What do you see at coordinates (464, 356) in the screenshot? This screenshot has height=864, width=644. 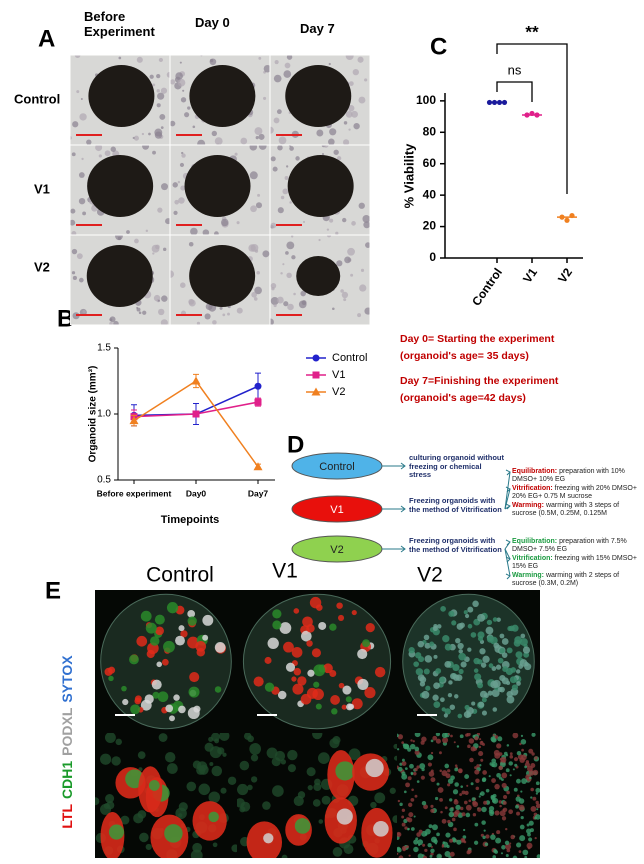 I see `note: (organoid's age= 35 days)` at bounding box center [464, 356].